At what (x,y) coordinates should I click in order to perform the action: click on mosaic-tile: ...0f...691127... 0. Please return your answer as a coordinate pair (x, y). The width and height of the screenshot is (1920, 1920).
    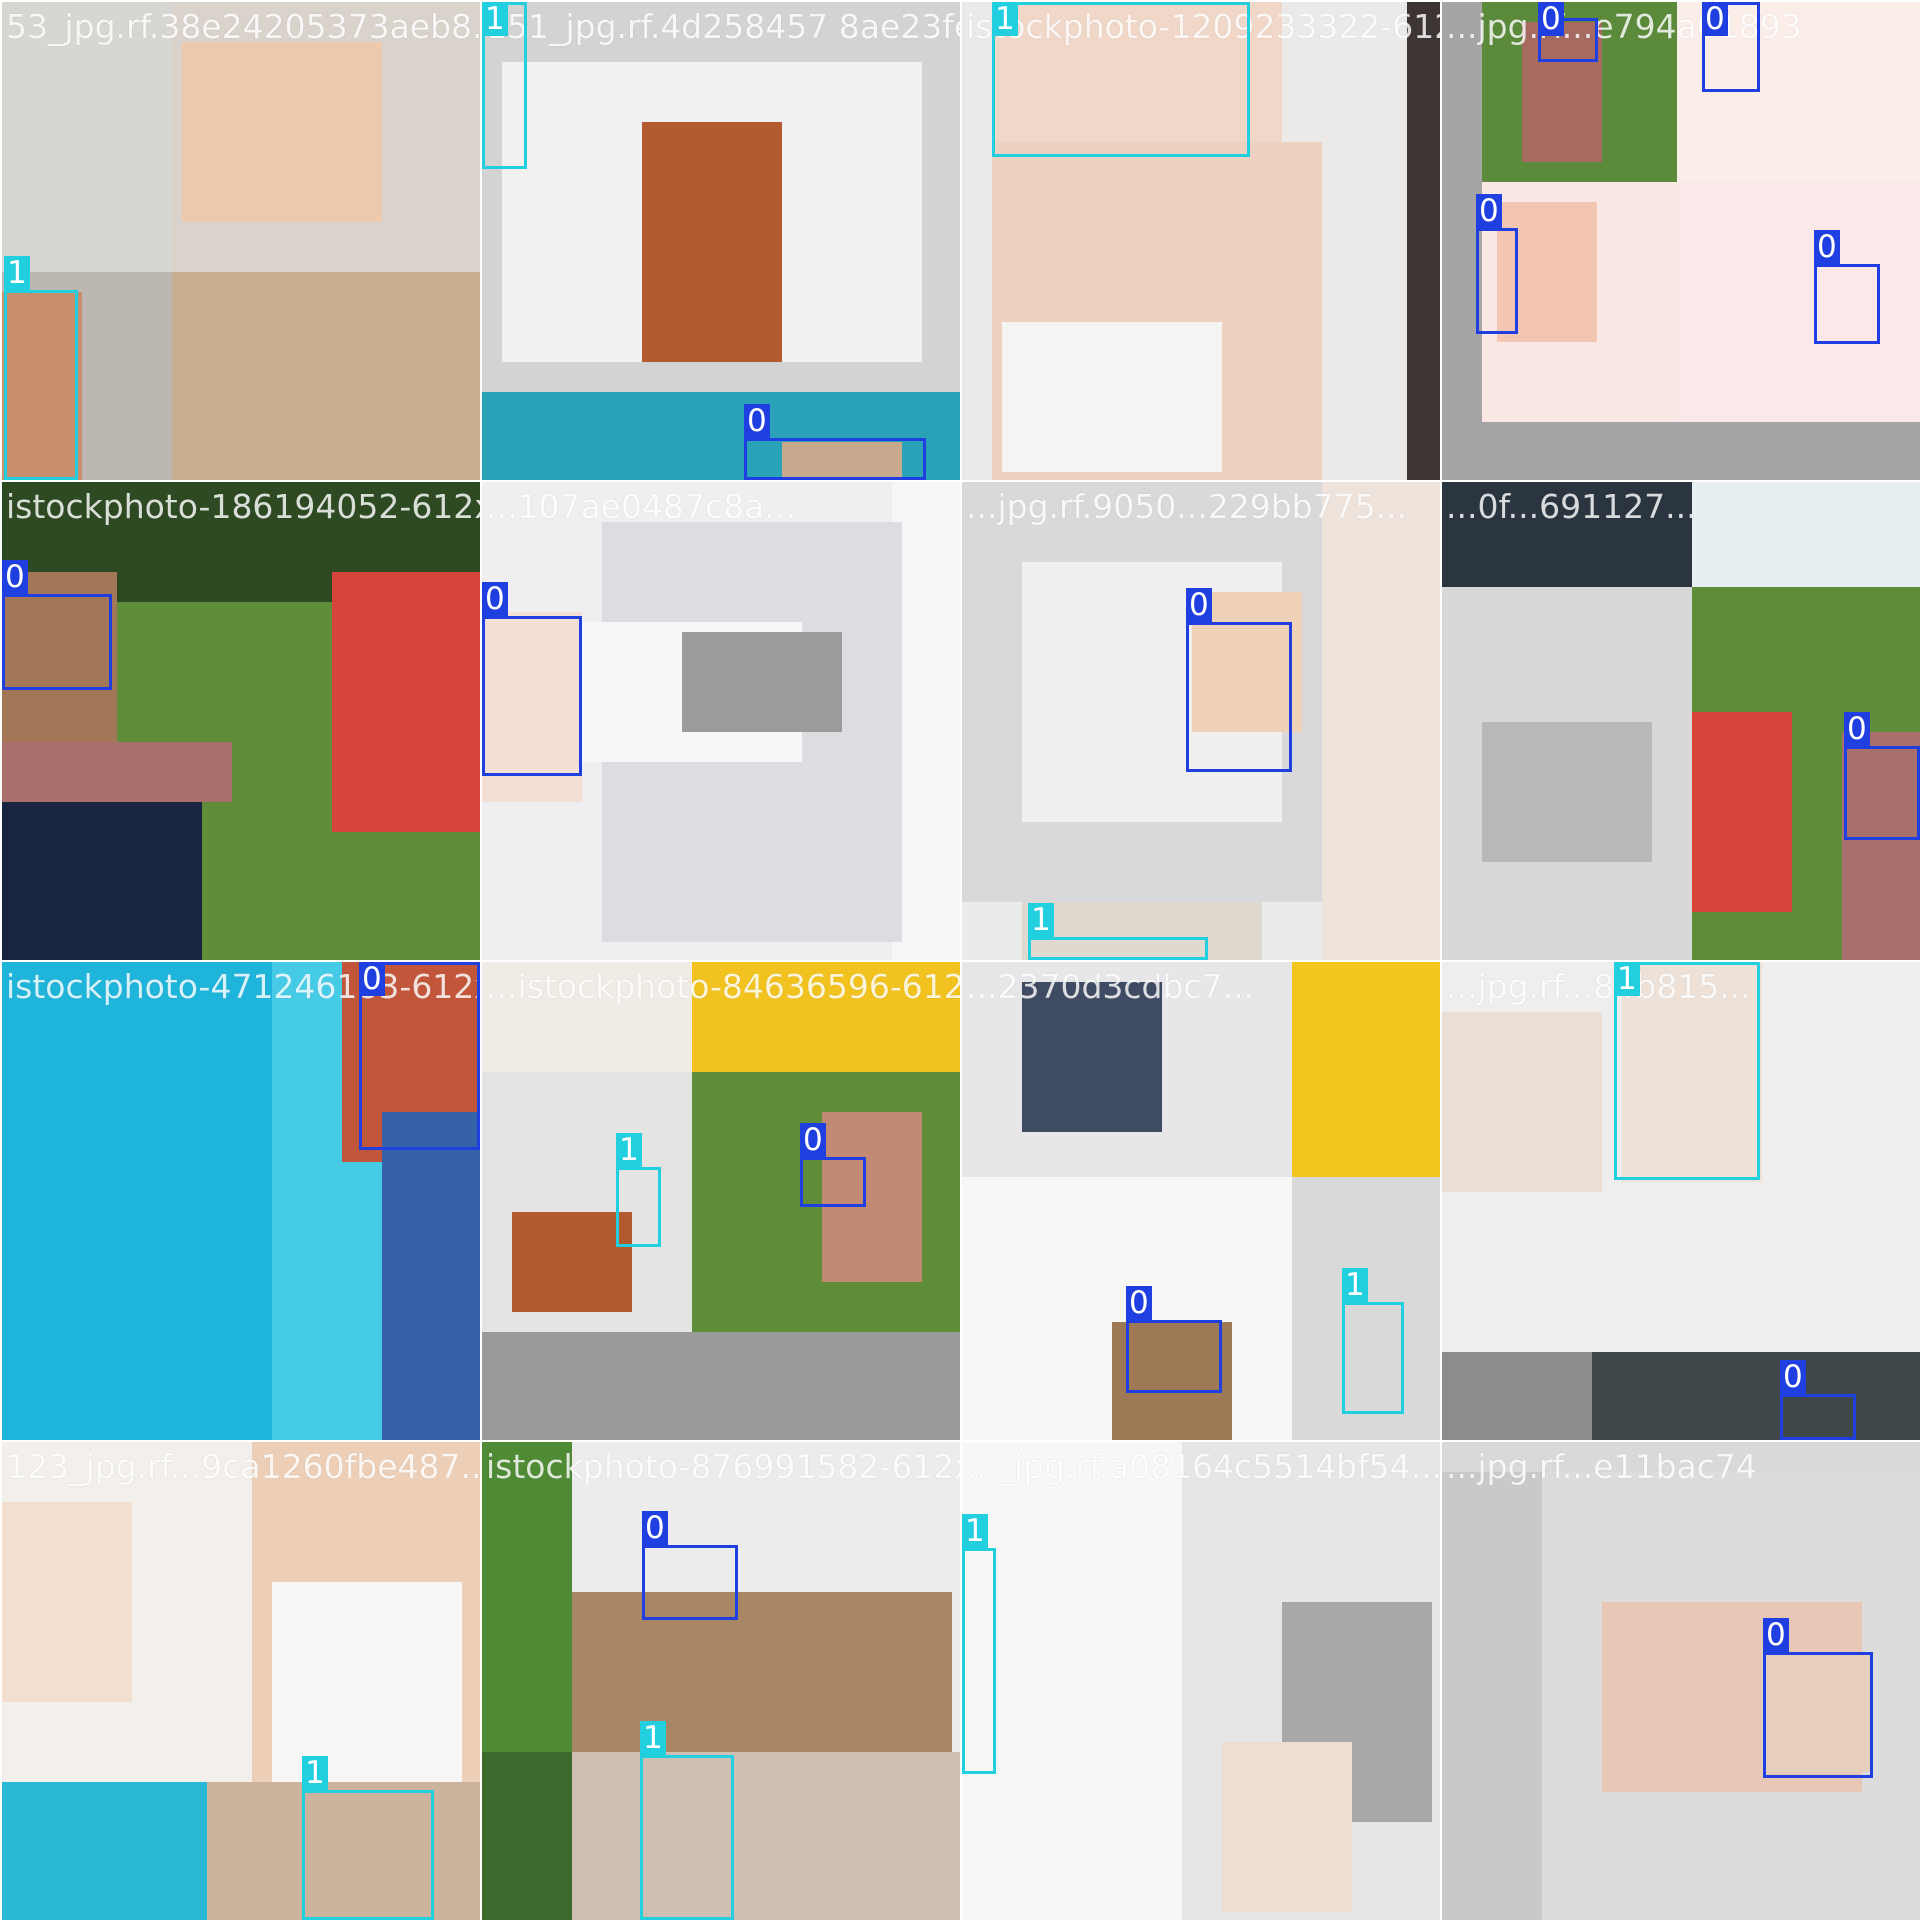
    Looking at the image, I should click on (1681, 721).